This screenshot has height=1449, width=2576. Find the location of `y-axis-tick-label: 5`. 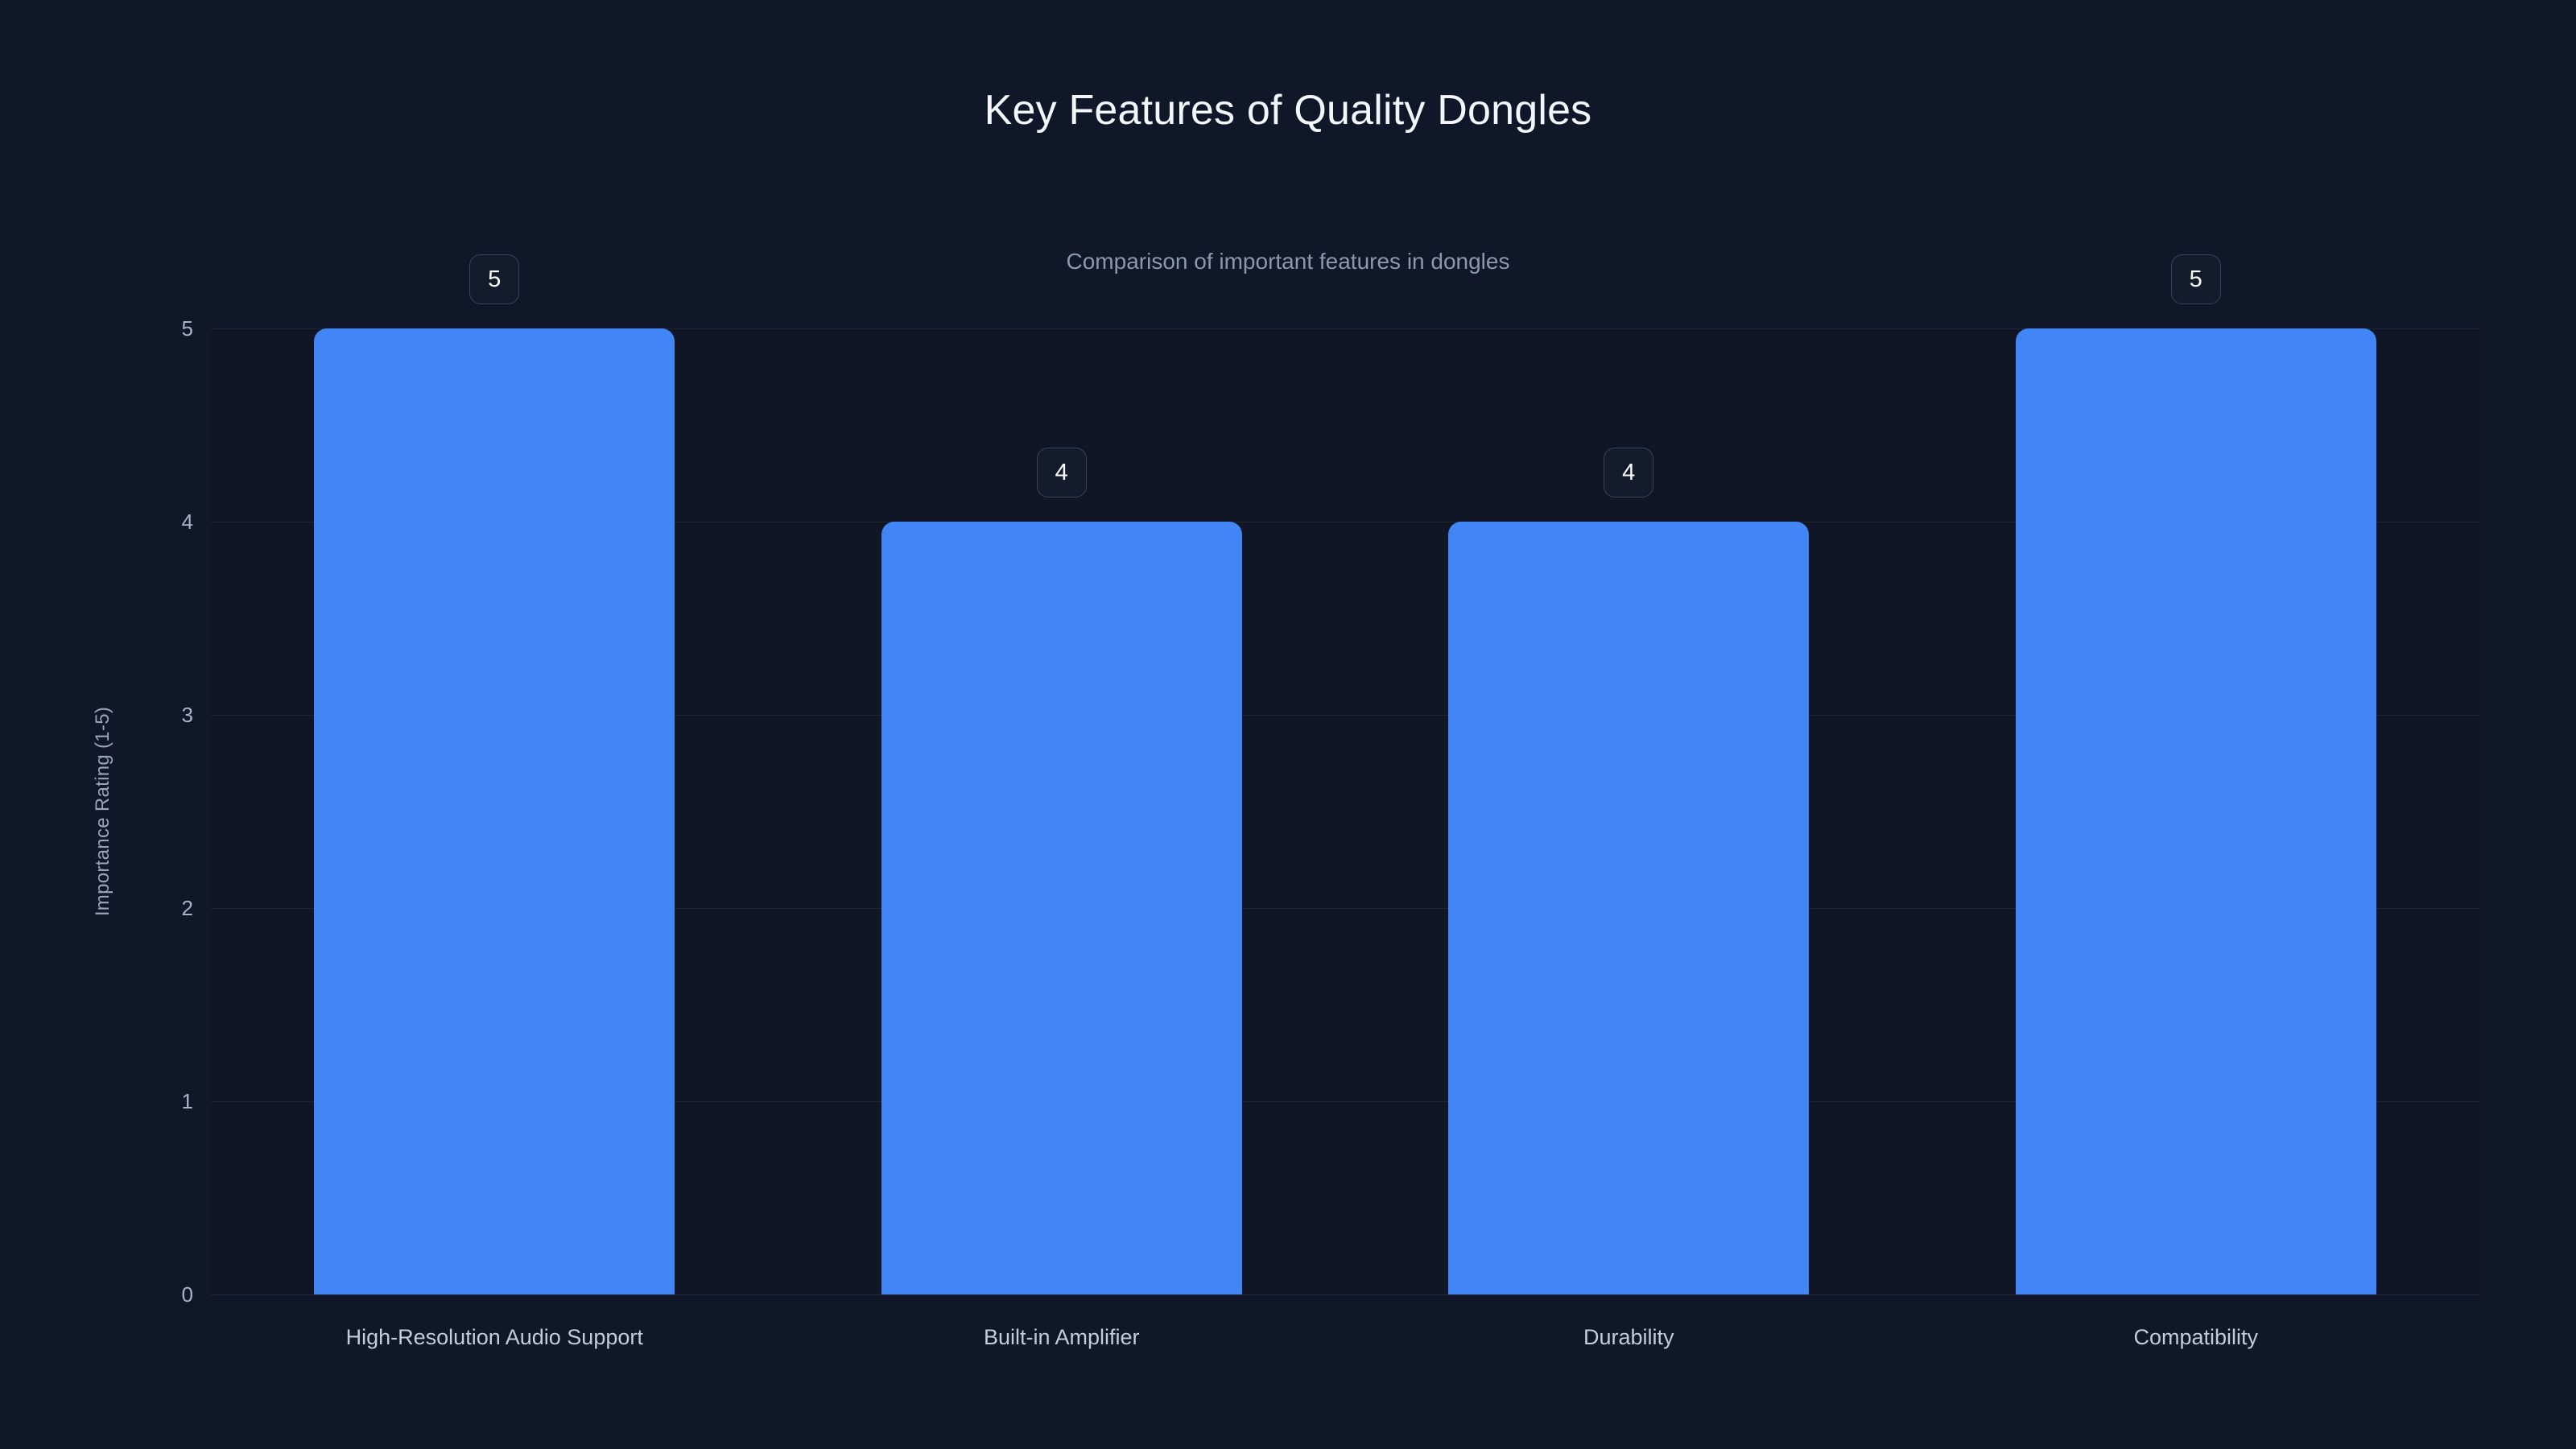

y-axis-tick-label: 5 is located at coordinates (187, 328).